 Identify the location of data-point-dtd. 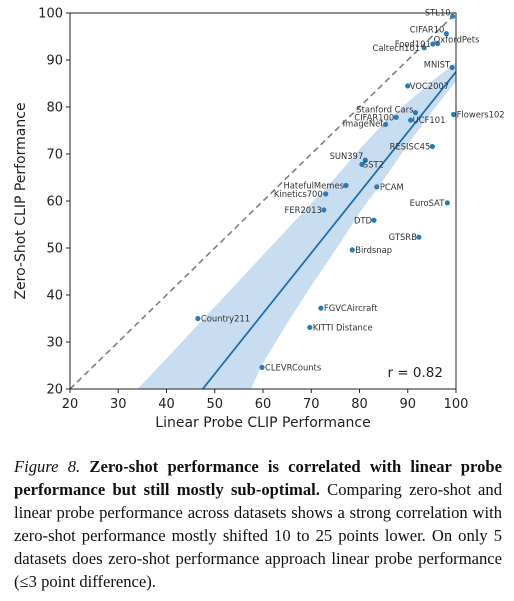
(374, 220).